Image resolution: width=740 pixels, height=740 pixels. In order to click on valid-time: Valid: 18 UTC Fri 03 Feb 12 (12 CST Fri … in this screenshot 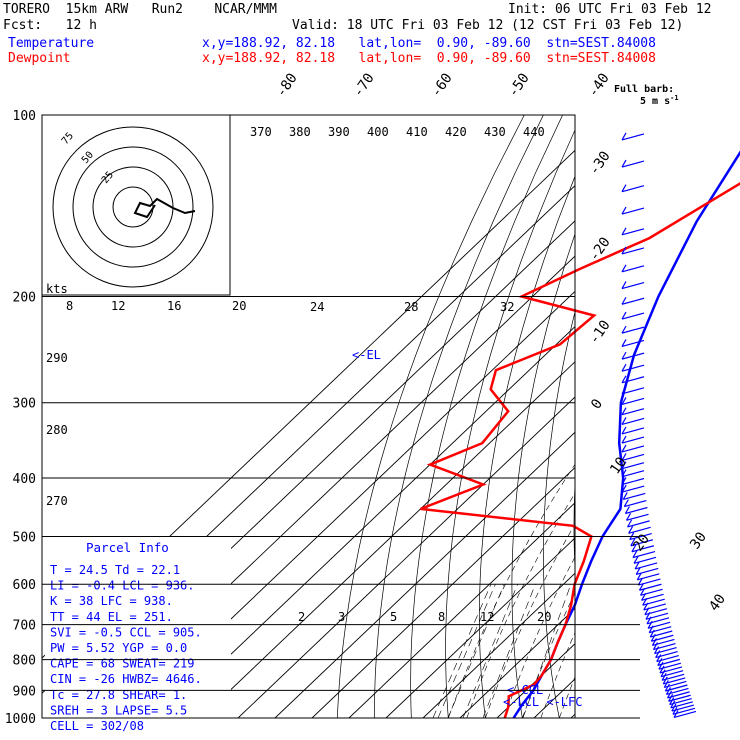, I will do `click(488, 25)`.